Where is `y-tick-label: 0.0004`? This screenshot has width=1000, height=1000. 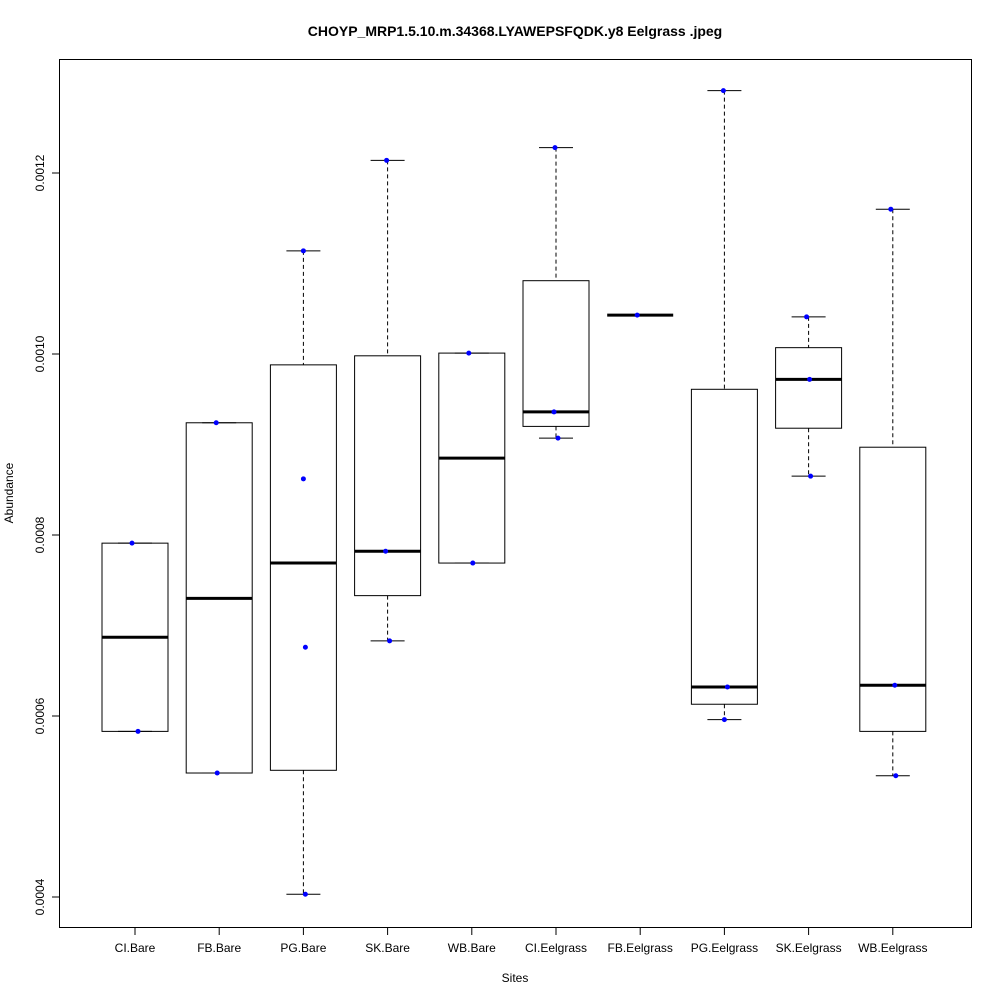
y-tick-label: 0.0004 is located at coordinates (40, 896).